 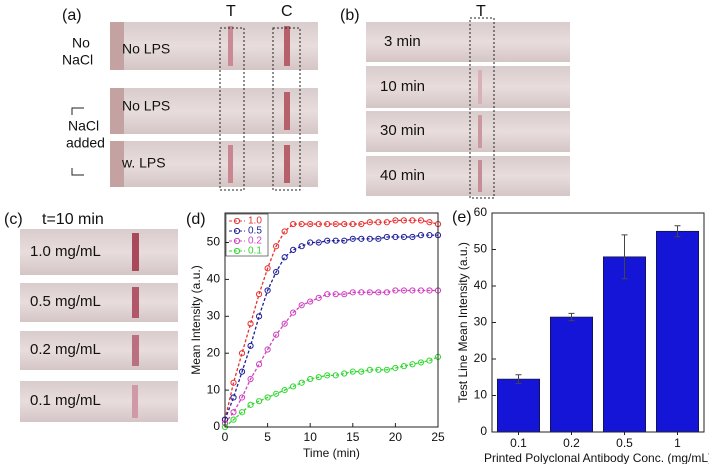 What do you see at coordinates (481, 11) in the screenshot?
I see `t-label: T` at bounding box center [481, 11].